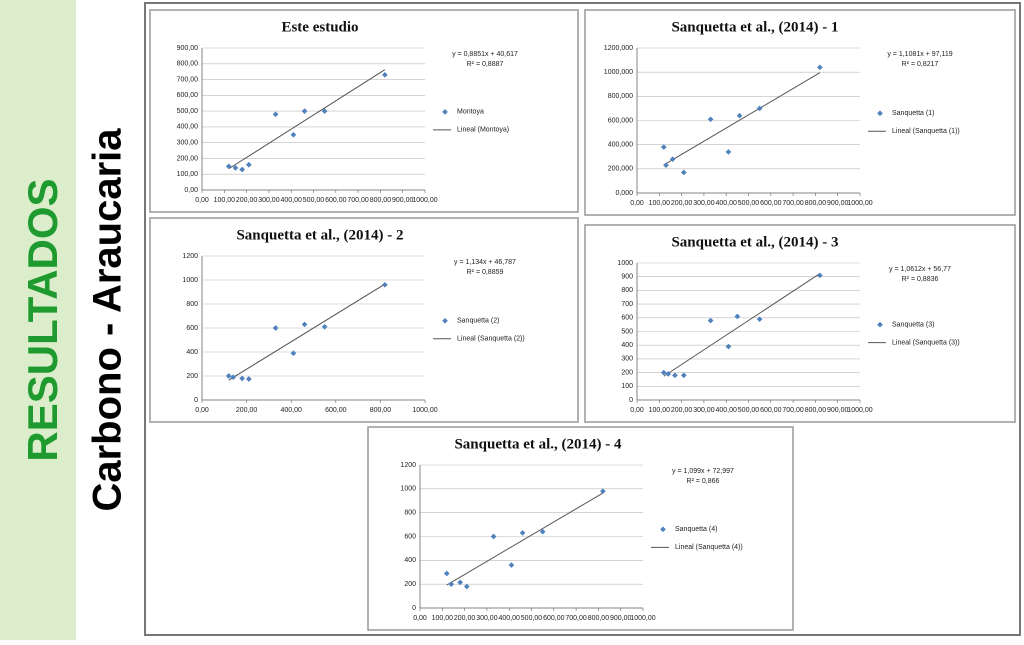  I want to click on y-tick-label: 200,00, so click(188, 158).